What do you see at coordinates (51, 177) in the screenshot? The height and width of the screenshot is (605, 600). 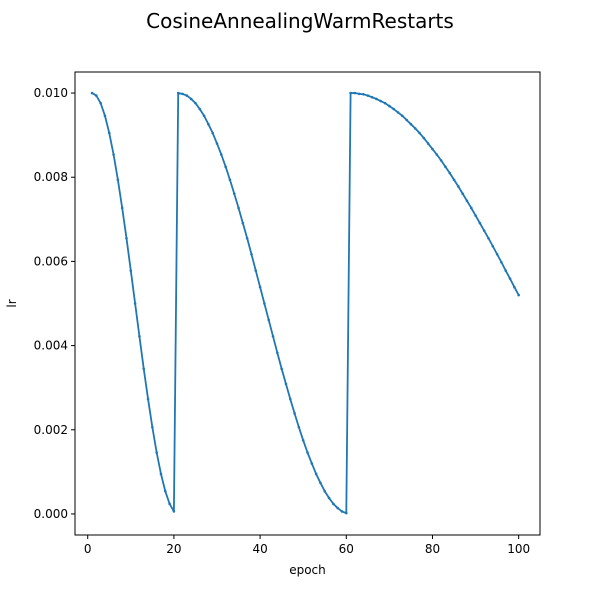 I see `y-tick-label: 0.008` at bounding box center [51, 177].